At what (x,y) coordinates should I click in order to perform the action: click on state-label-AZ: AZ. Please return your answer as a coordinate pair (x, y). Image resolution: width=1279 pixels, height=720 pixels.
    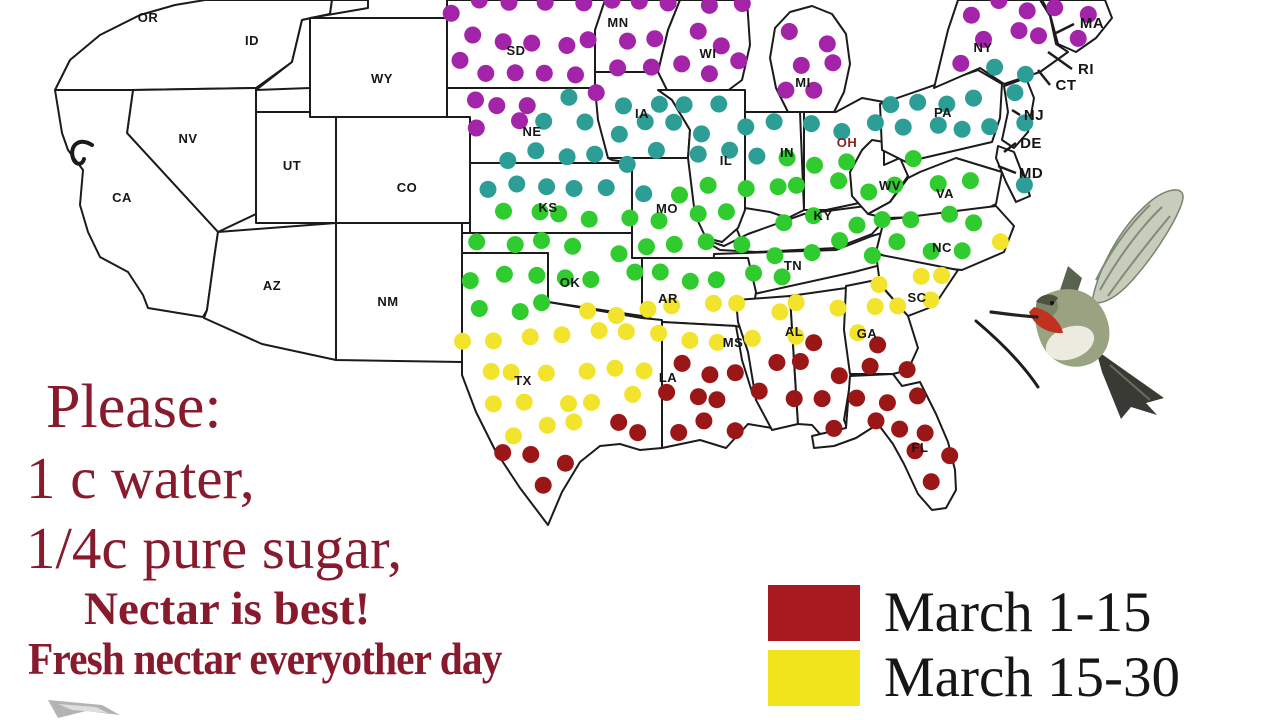
    Looking at the image, I should click on (272, 285).